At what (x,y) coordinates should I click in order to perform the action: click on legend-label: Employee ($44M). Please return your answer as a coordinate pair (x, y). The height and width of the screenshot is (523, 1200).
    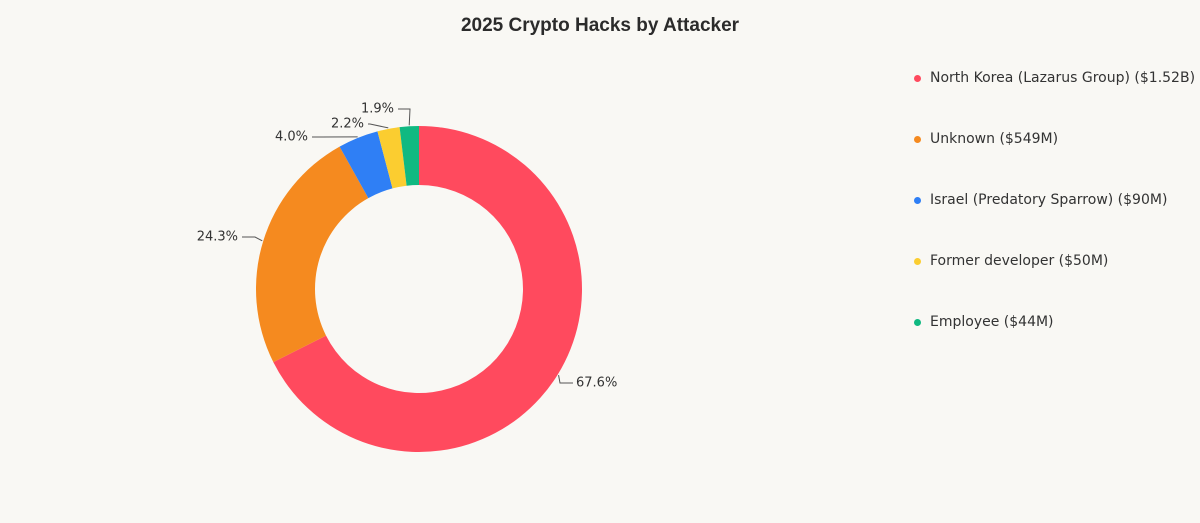
    Looking at the image, I should click on (992, 322).